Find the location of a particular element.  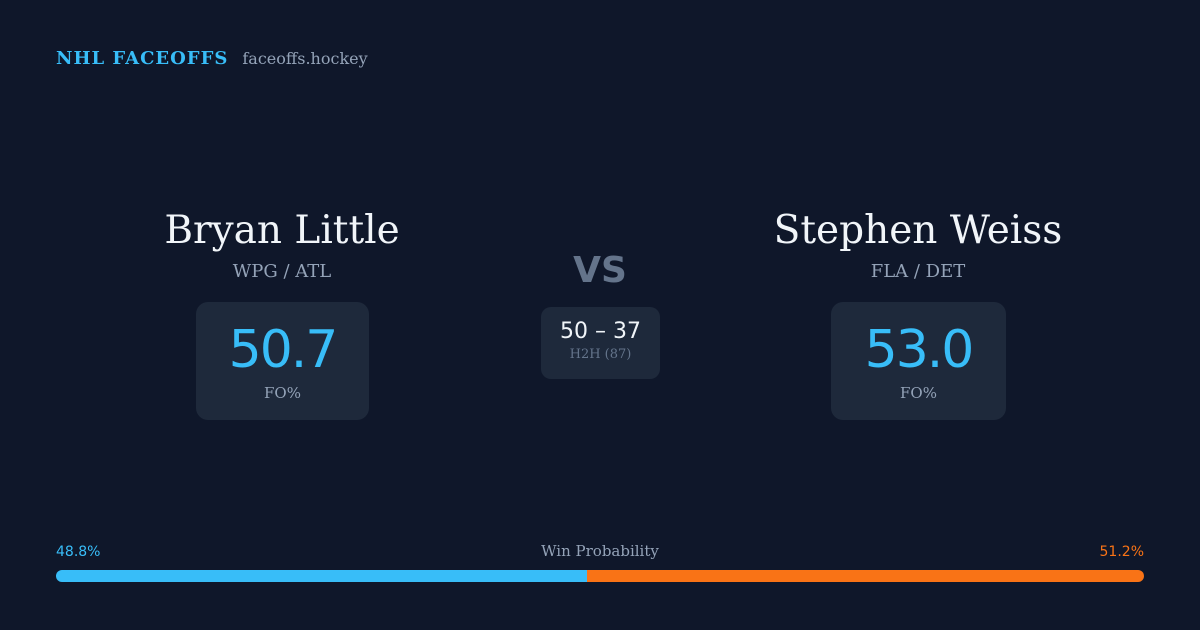

player-right: Stephen Weiss FLA / DET is located at coordinates (918, 243).